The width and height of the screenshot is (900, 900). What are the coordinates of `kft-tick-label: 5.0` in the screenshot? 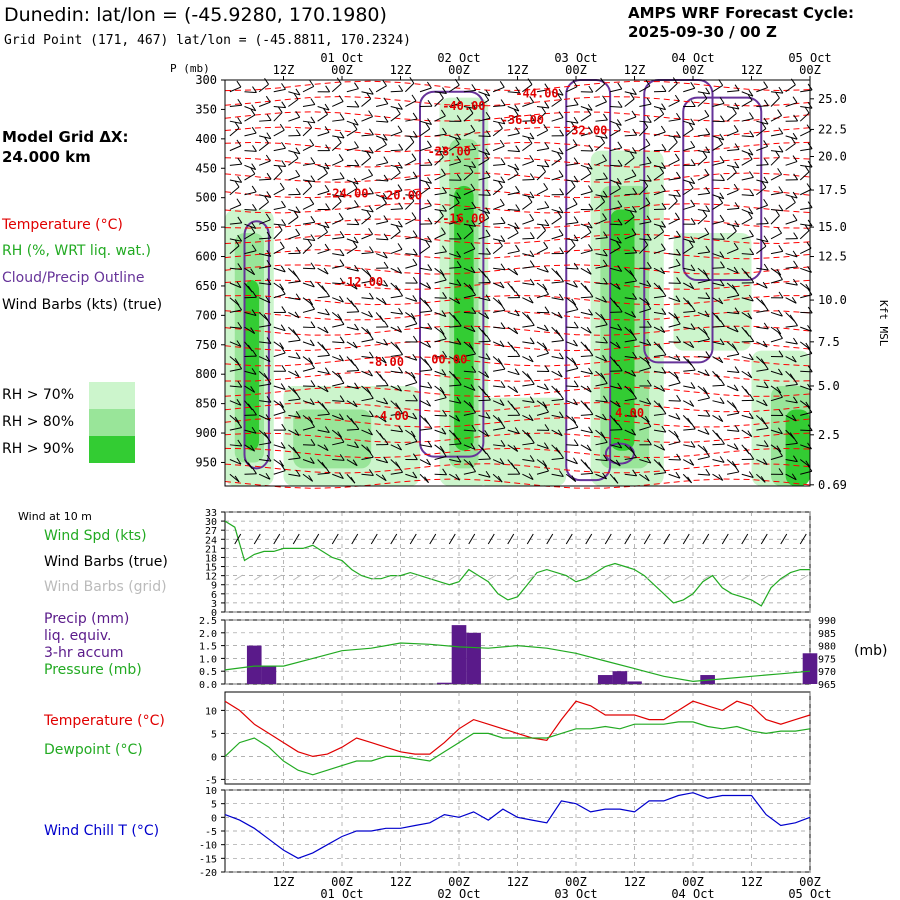 It's located at (829, 386).